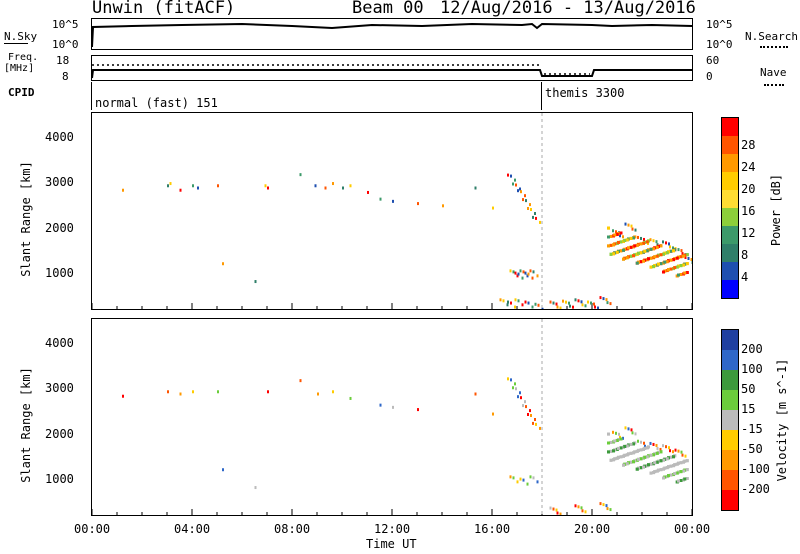  Describe the element at coordinates (392, 529) in the screenshot. I see `xtick-1200: 12:00` at that location.